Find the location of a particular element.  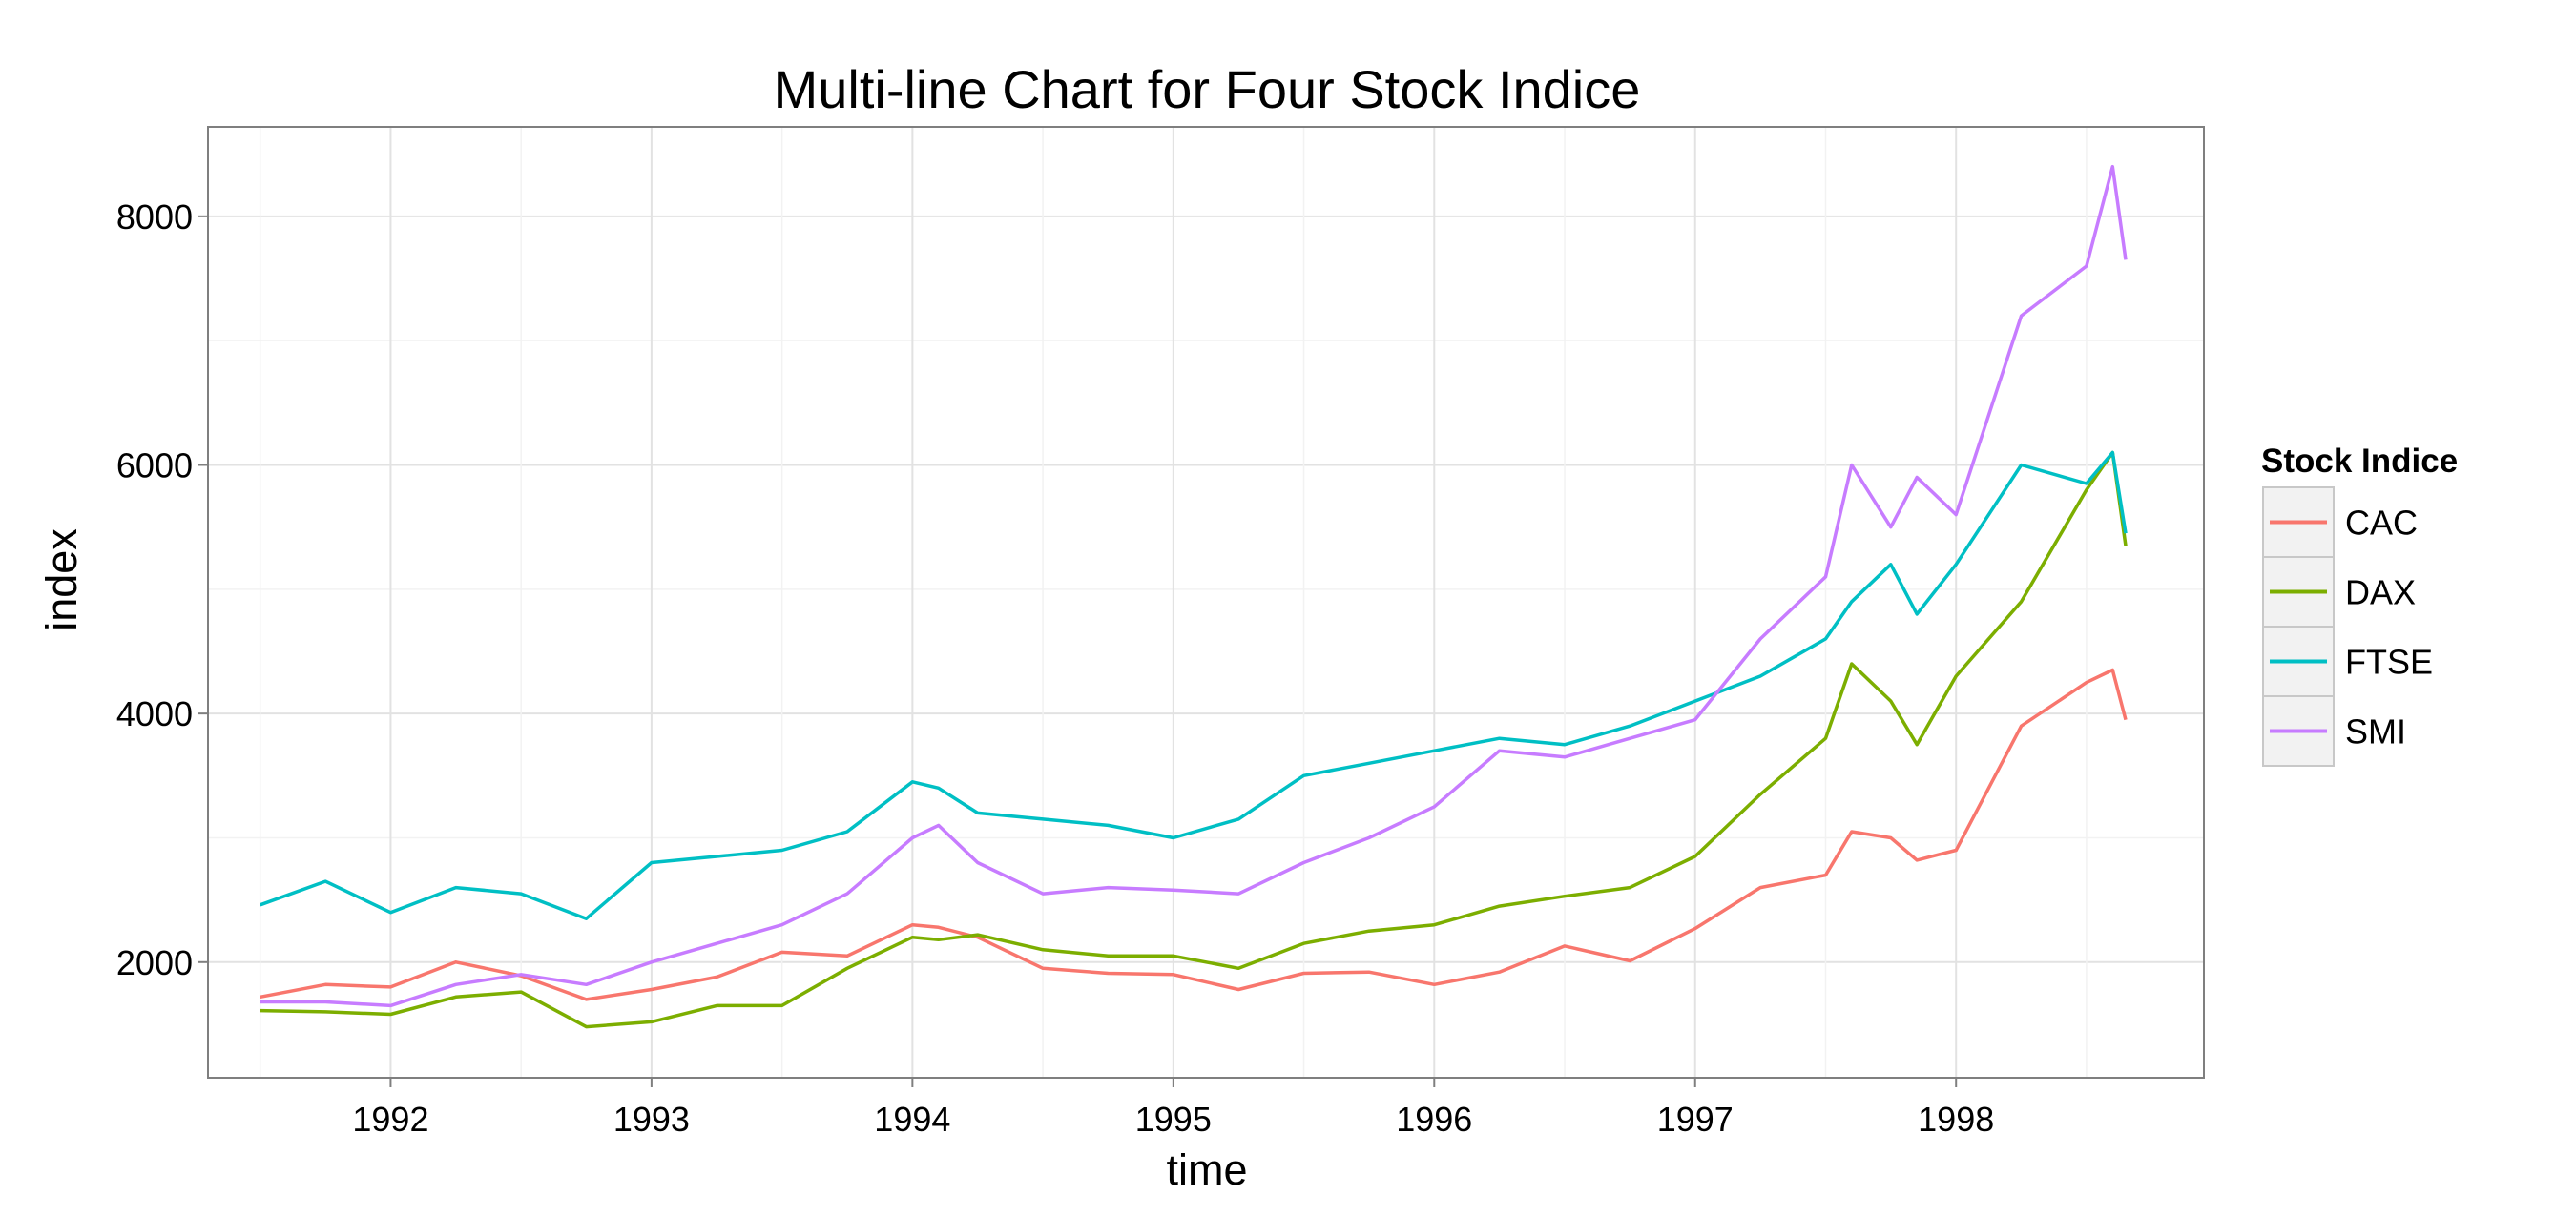

x-axis: 1992 1993 1994 1995 1996 1997 1998 is located at coordinates (1173, 1108).